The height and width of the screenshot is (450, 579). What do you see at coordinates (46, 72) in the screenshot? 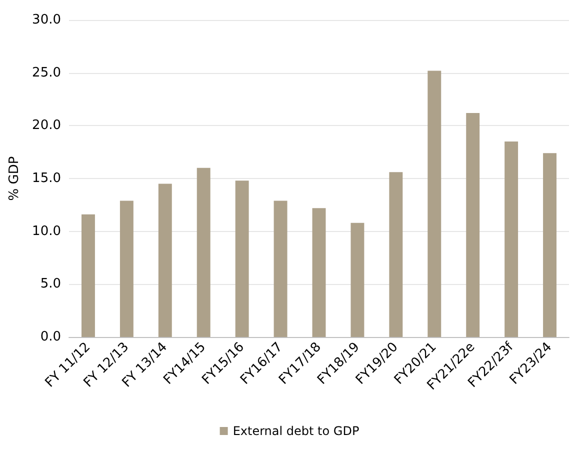
I see `y-tick-label: 25.0` at bounding box center [46, 72].